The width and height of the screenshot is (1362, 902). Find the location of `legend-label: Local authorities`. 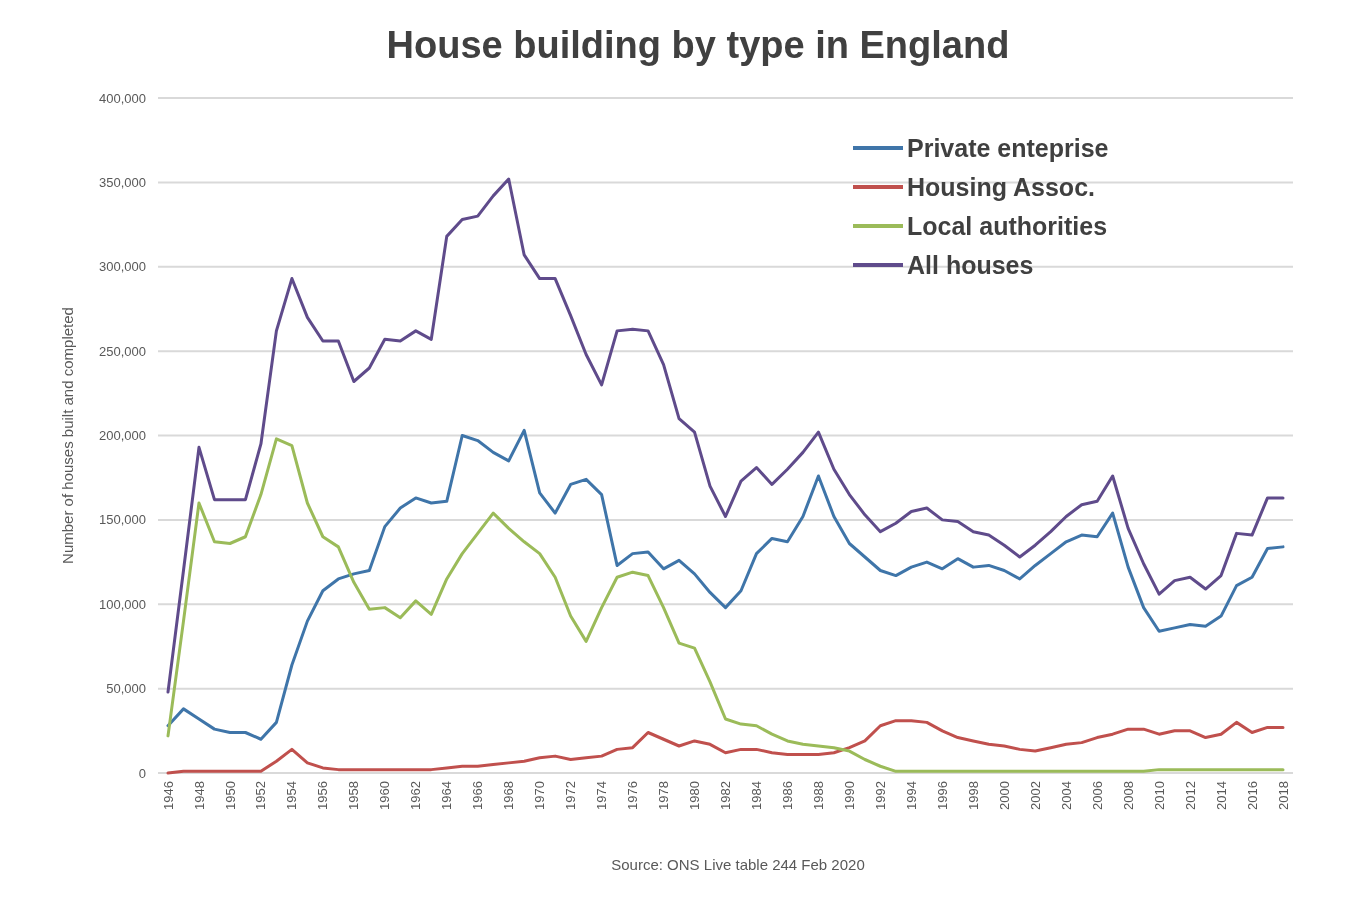

legend-label: Local authorities is located at coordinates (1007, 225).